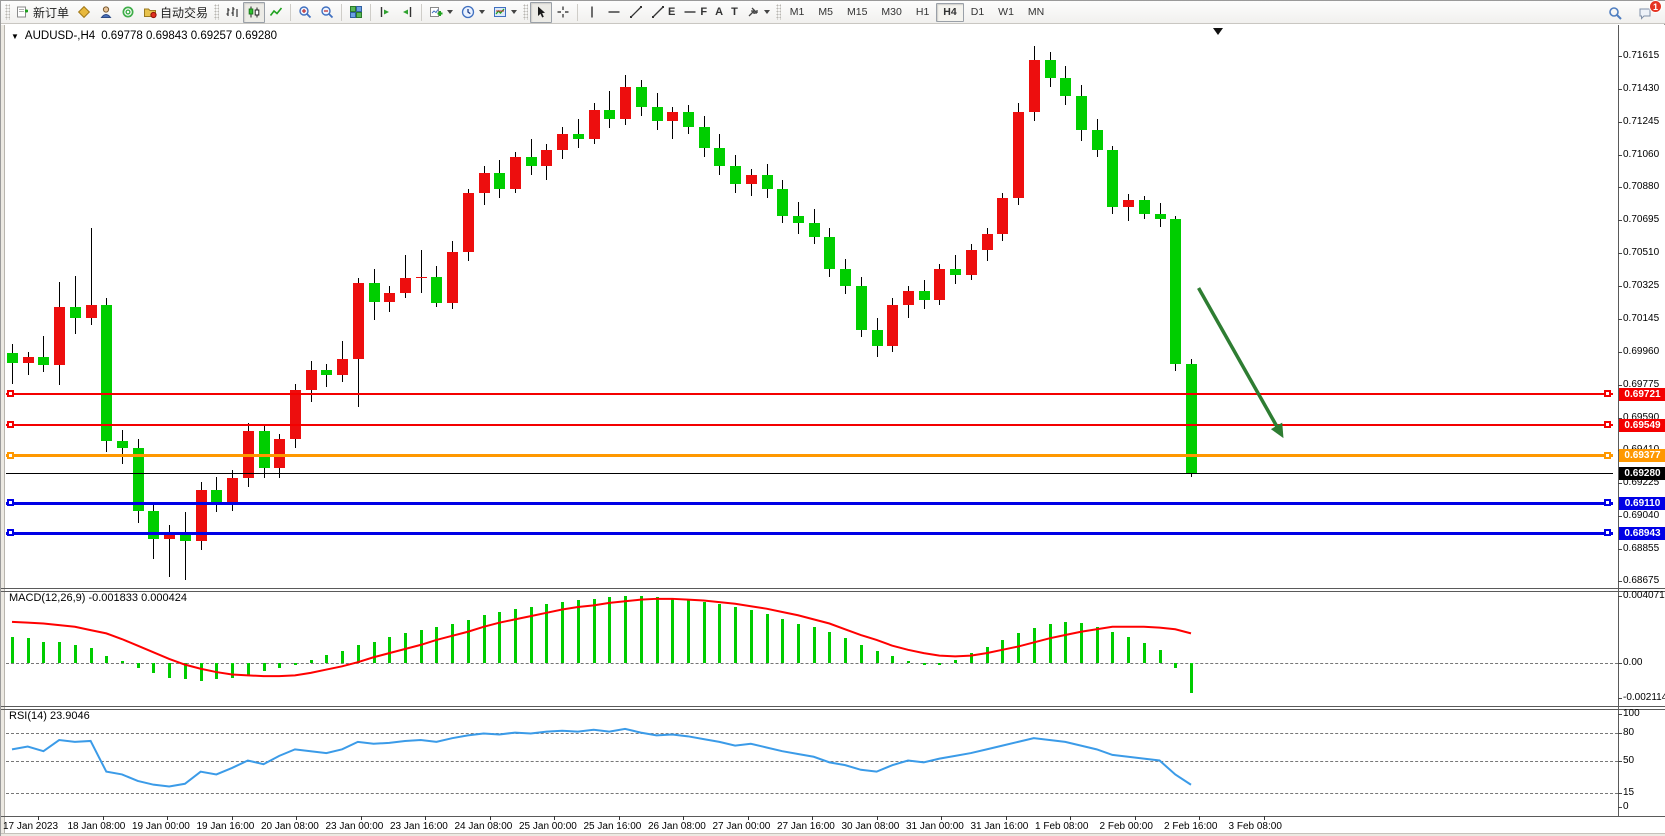 This screenshot has width=1665, height=836. I want to click on timeframe-mn-button: MN, so click(1036, 12).